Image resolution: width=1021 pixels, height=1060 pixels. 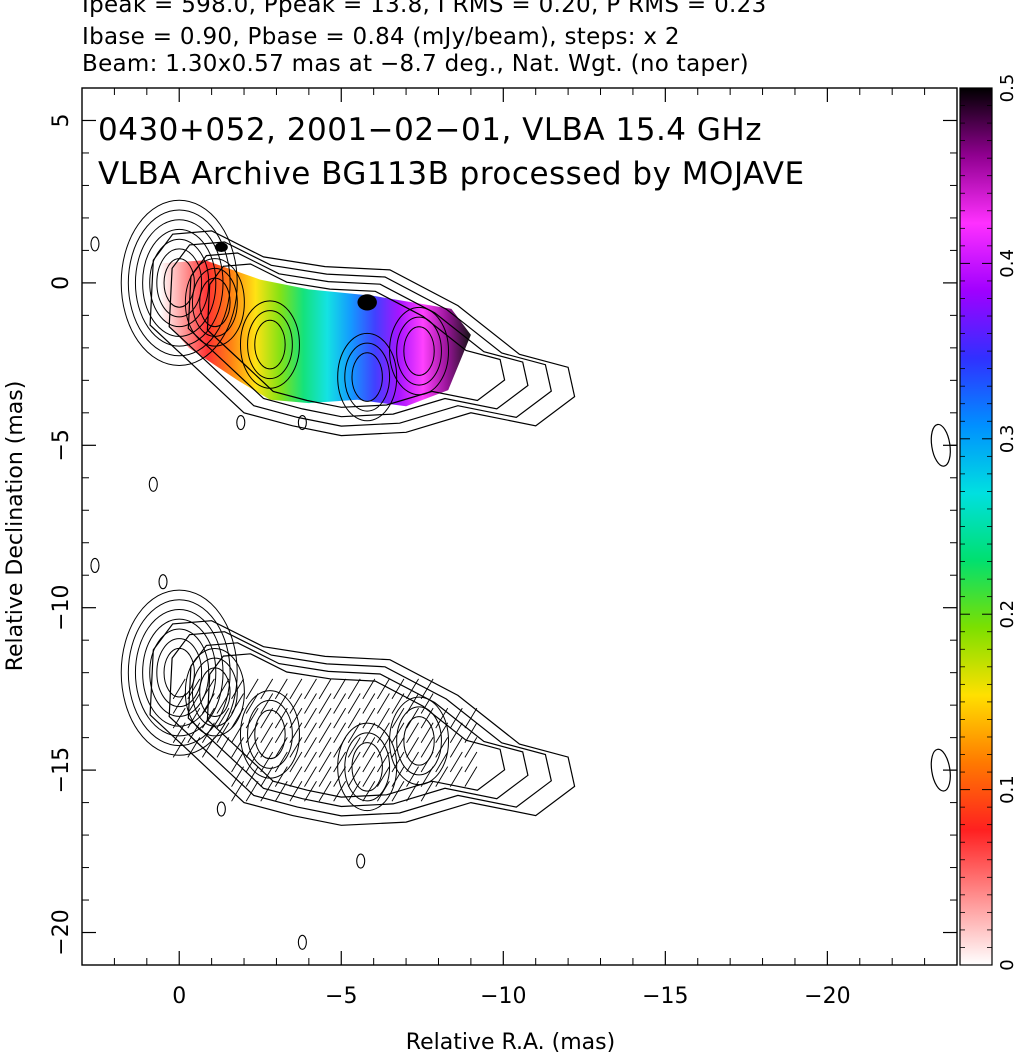 What do you see at coordinates (179, 996) in the screenshot?
I see `x-tick-label: 0` at bounding box center [179, 996].